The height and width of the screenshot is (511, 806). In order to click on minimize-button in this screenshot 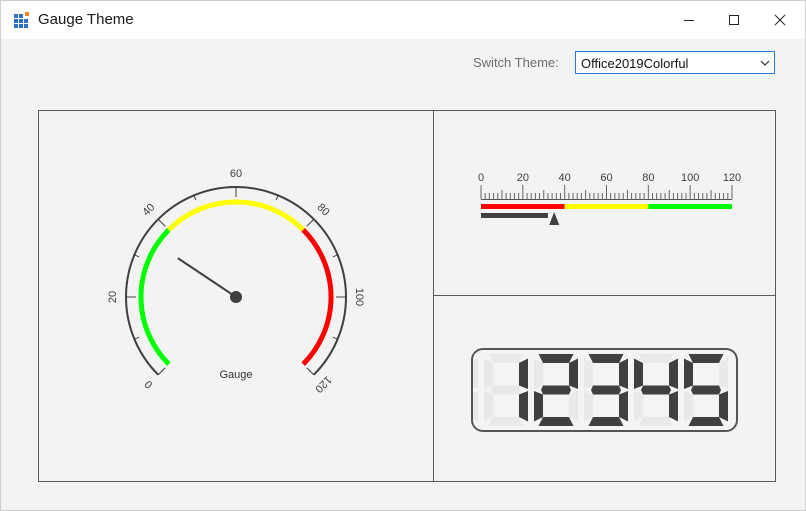, I will do `click(689, 20)`.